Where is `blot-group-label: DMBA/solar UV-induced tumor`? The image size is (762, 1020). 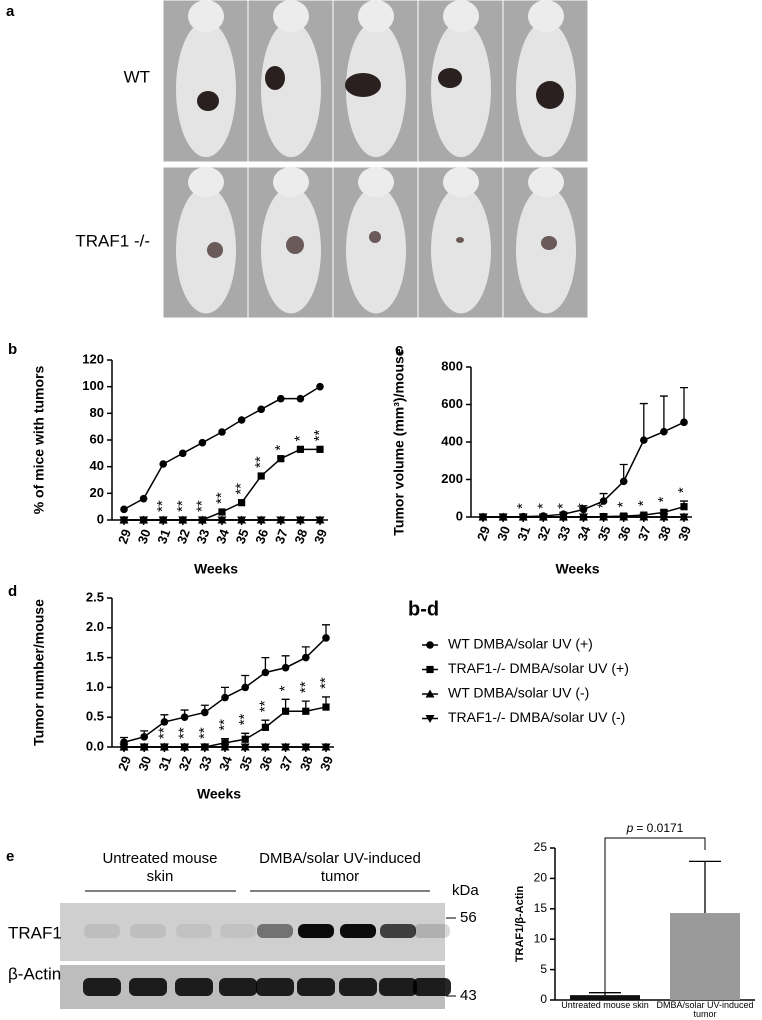
blot-group-label: DMBA/solar UV-induced tumor is located at coordinates (340, 867).